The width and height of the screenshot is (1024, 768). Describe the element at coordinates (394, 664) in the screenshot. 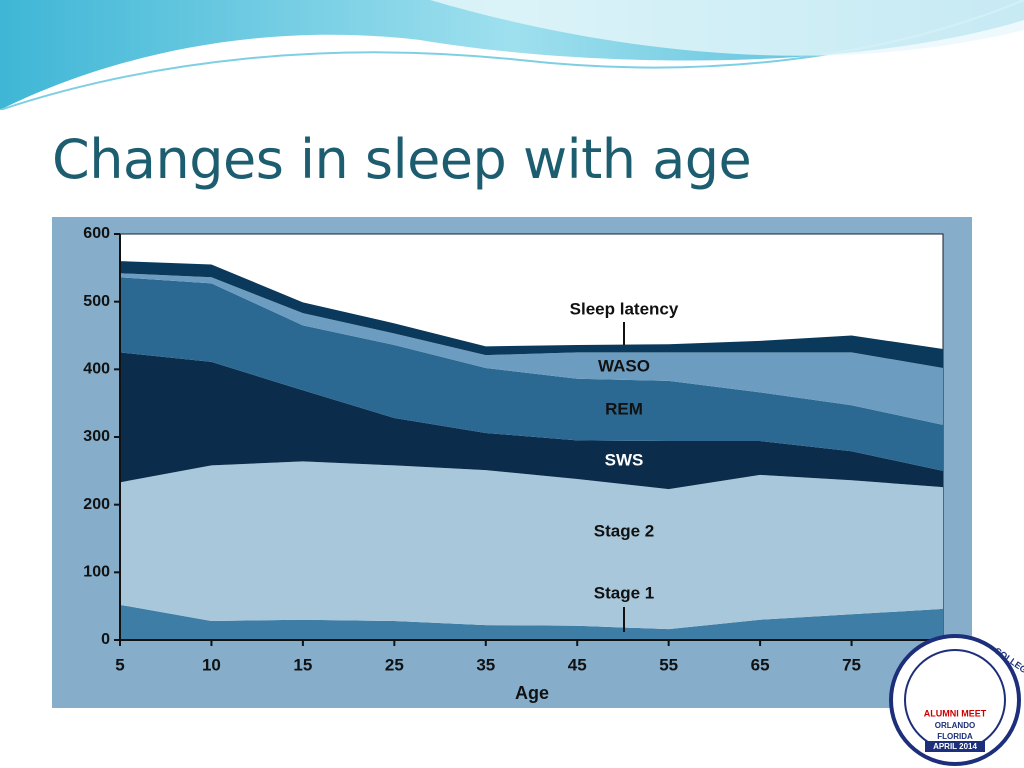

I see `x-tick-label: 25` at that location.